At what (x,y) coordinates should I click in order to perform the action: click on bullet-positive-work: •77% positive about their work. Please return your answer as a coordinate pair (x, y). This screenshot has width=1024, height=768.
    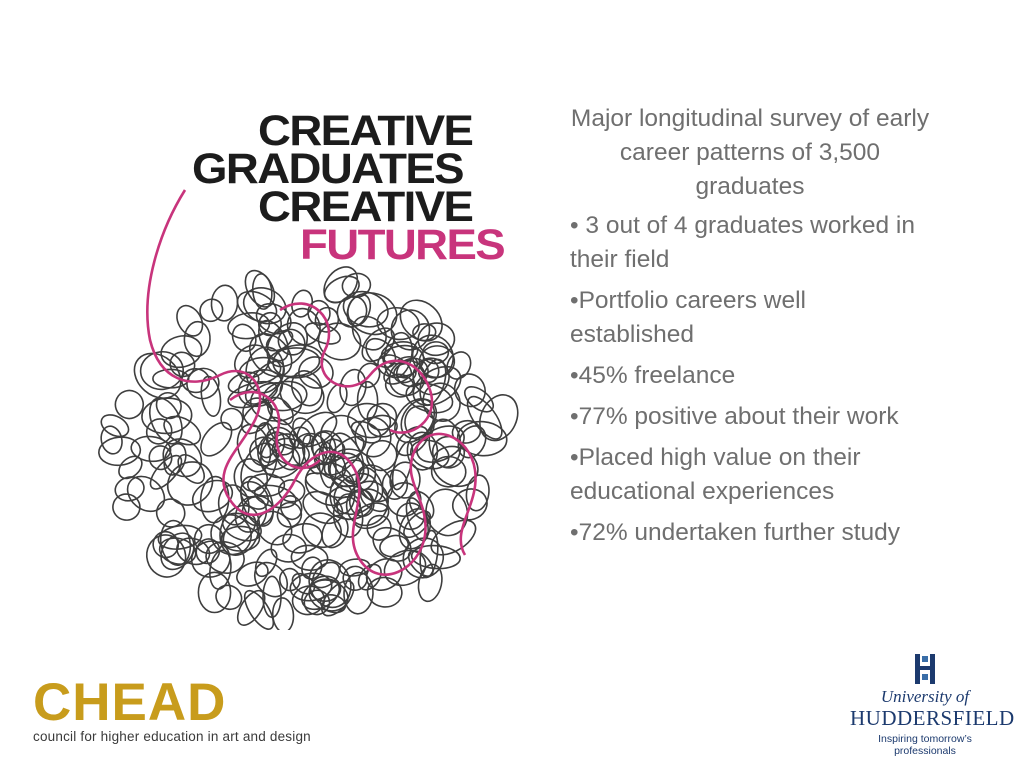
    Looking at the image, I should click on (734, 416).